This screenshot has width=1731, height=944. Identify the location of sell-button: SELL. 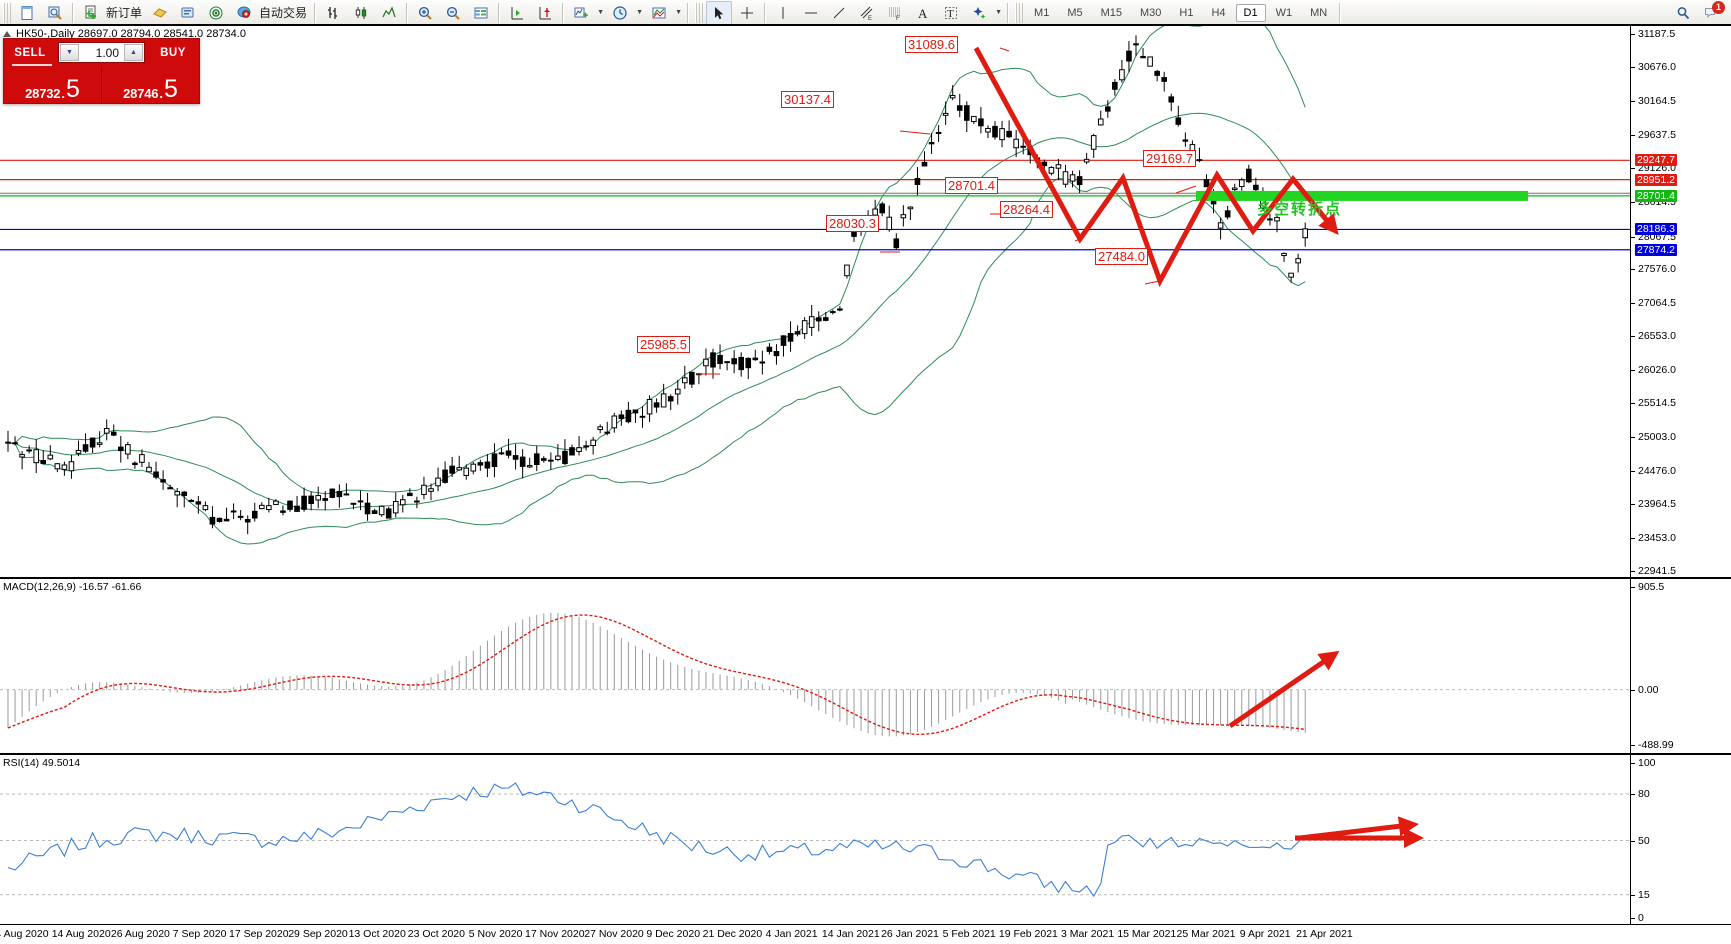
(30, 52).